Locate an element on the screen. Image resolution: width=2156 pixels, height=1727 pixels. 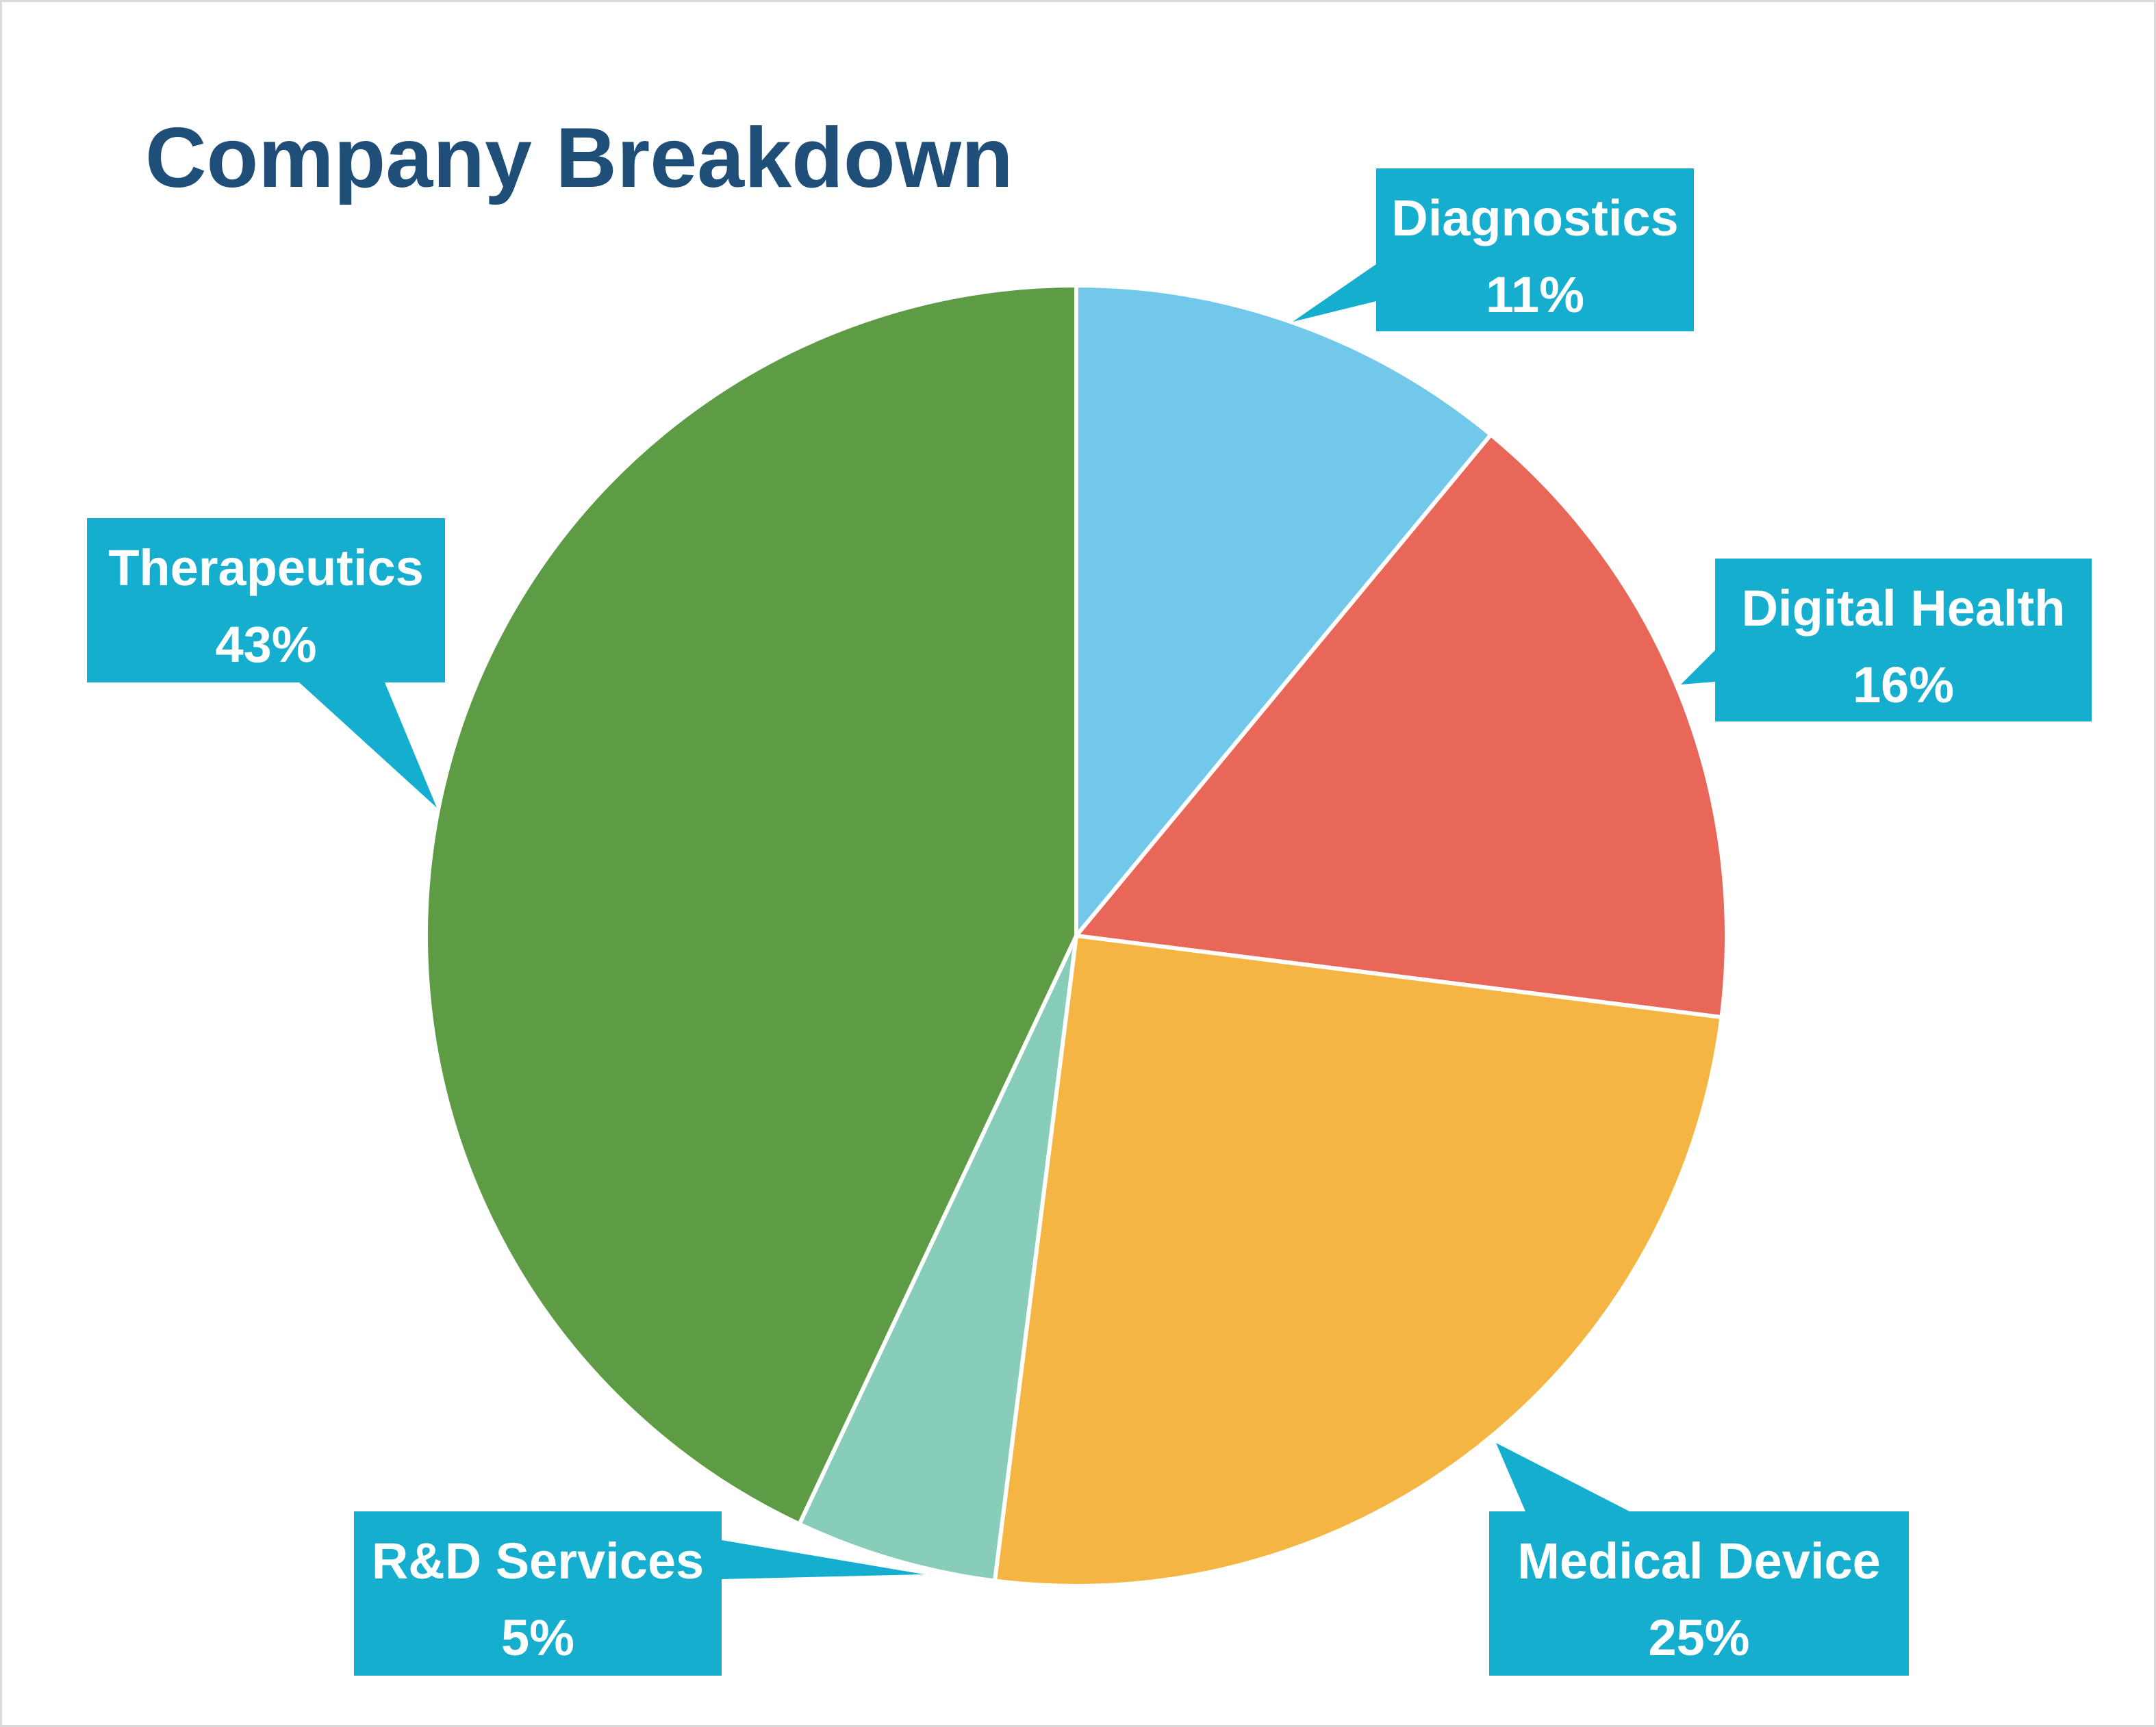
slice-label: R&D Services is located at coordinates (538, 1561).